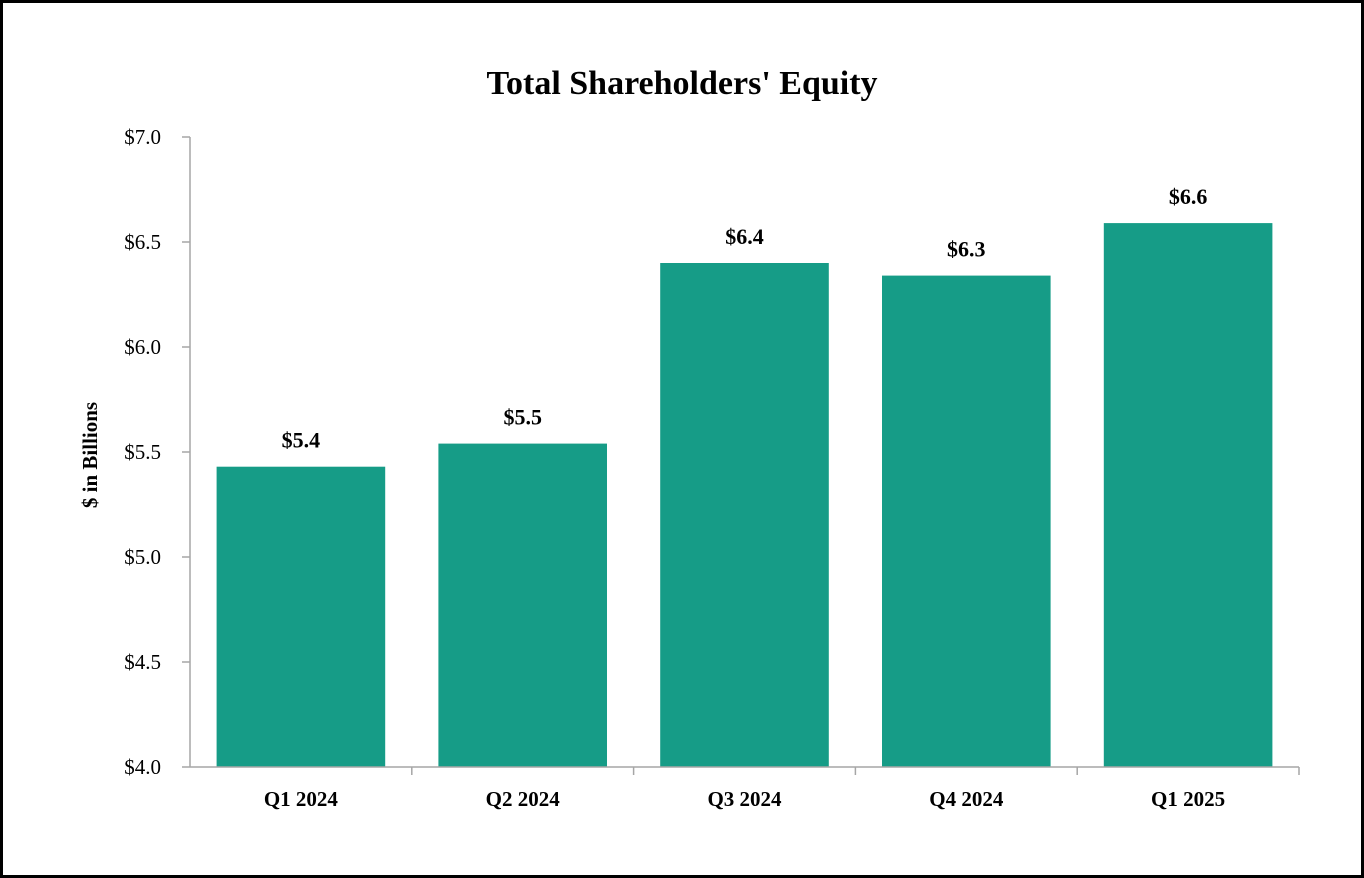 This screenshot has height=878, width=1364. Describe the element at coordinates (142, 242) in the screenshot. I see `y-tick-label: $6.5` at that location.